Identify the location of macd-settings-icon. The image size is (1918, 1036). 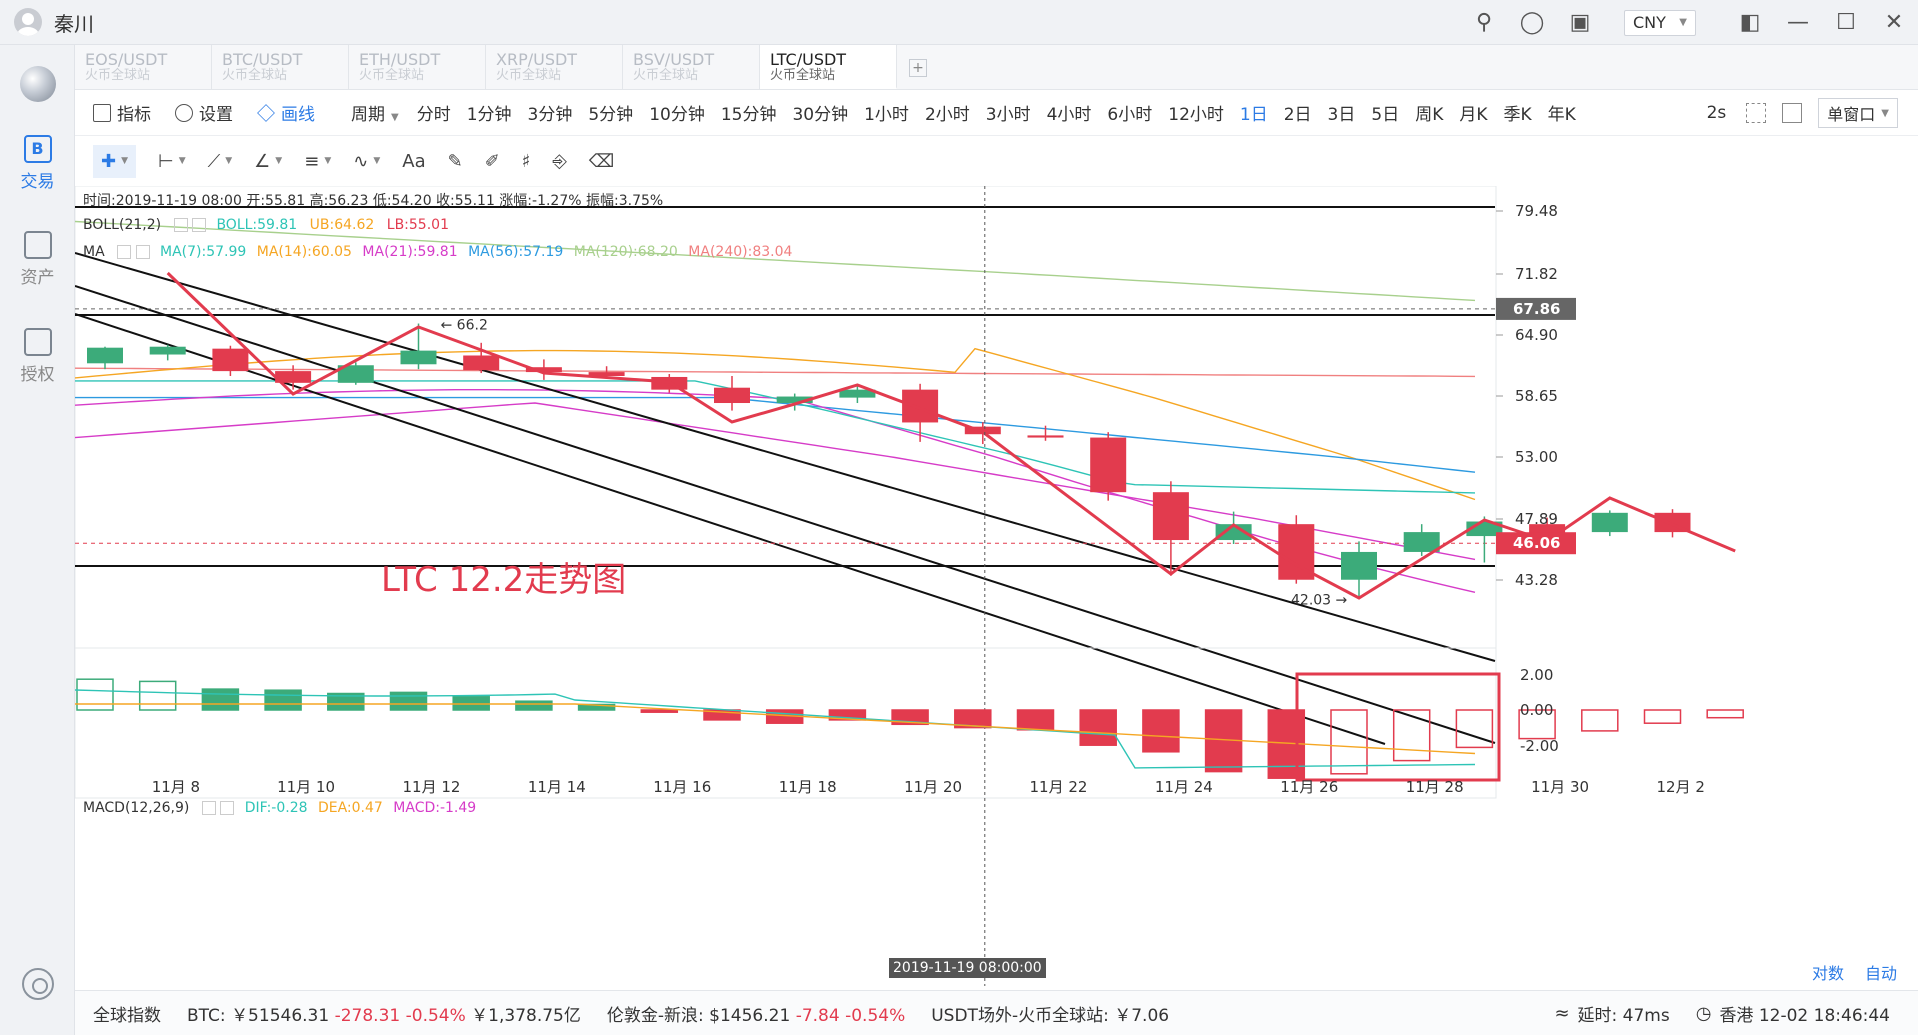
(208, 808).